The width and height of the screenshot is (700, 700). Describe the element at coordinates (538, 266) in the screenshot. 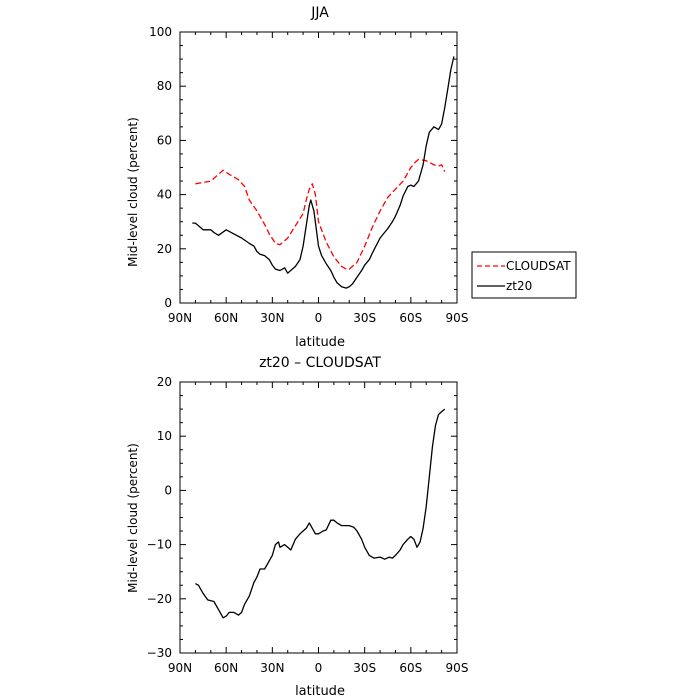

I see `legend-label-cloudsat: CLOUDSAT` at that location.